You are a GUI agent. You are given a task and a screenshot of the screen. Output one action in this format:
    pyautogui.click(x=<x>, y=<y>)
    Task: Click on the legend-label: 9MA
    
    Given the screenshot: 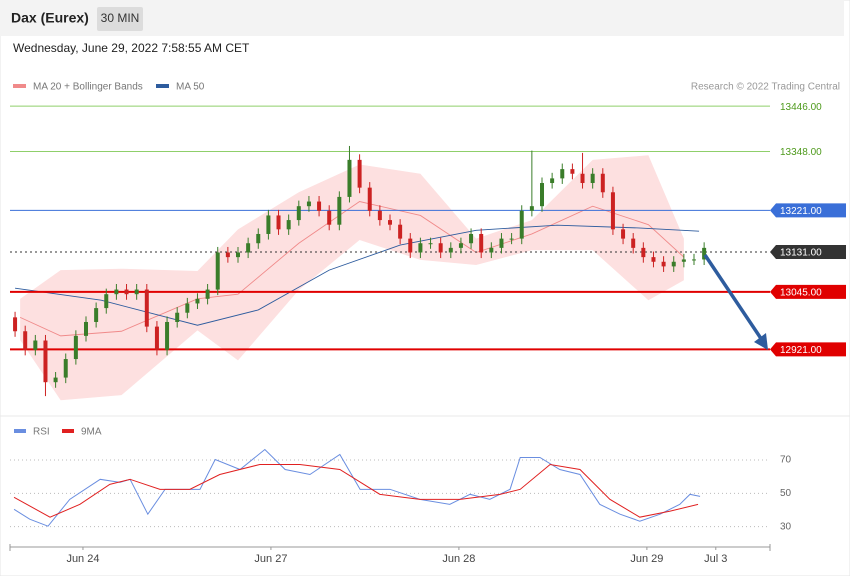 What is the action you would take?
    pyautogui.click(x=91, y=432)
    